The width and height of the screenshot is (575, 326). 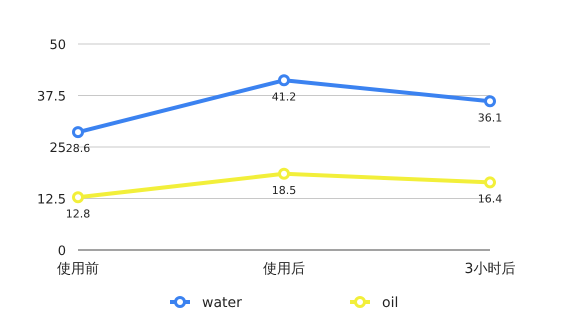 What do you see at coordinates (490, 117) in the screenshot?
I see `data-label: 36.1` at bounding box center [490, 117].